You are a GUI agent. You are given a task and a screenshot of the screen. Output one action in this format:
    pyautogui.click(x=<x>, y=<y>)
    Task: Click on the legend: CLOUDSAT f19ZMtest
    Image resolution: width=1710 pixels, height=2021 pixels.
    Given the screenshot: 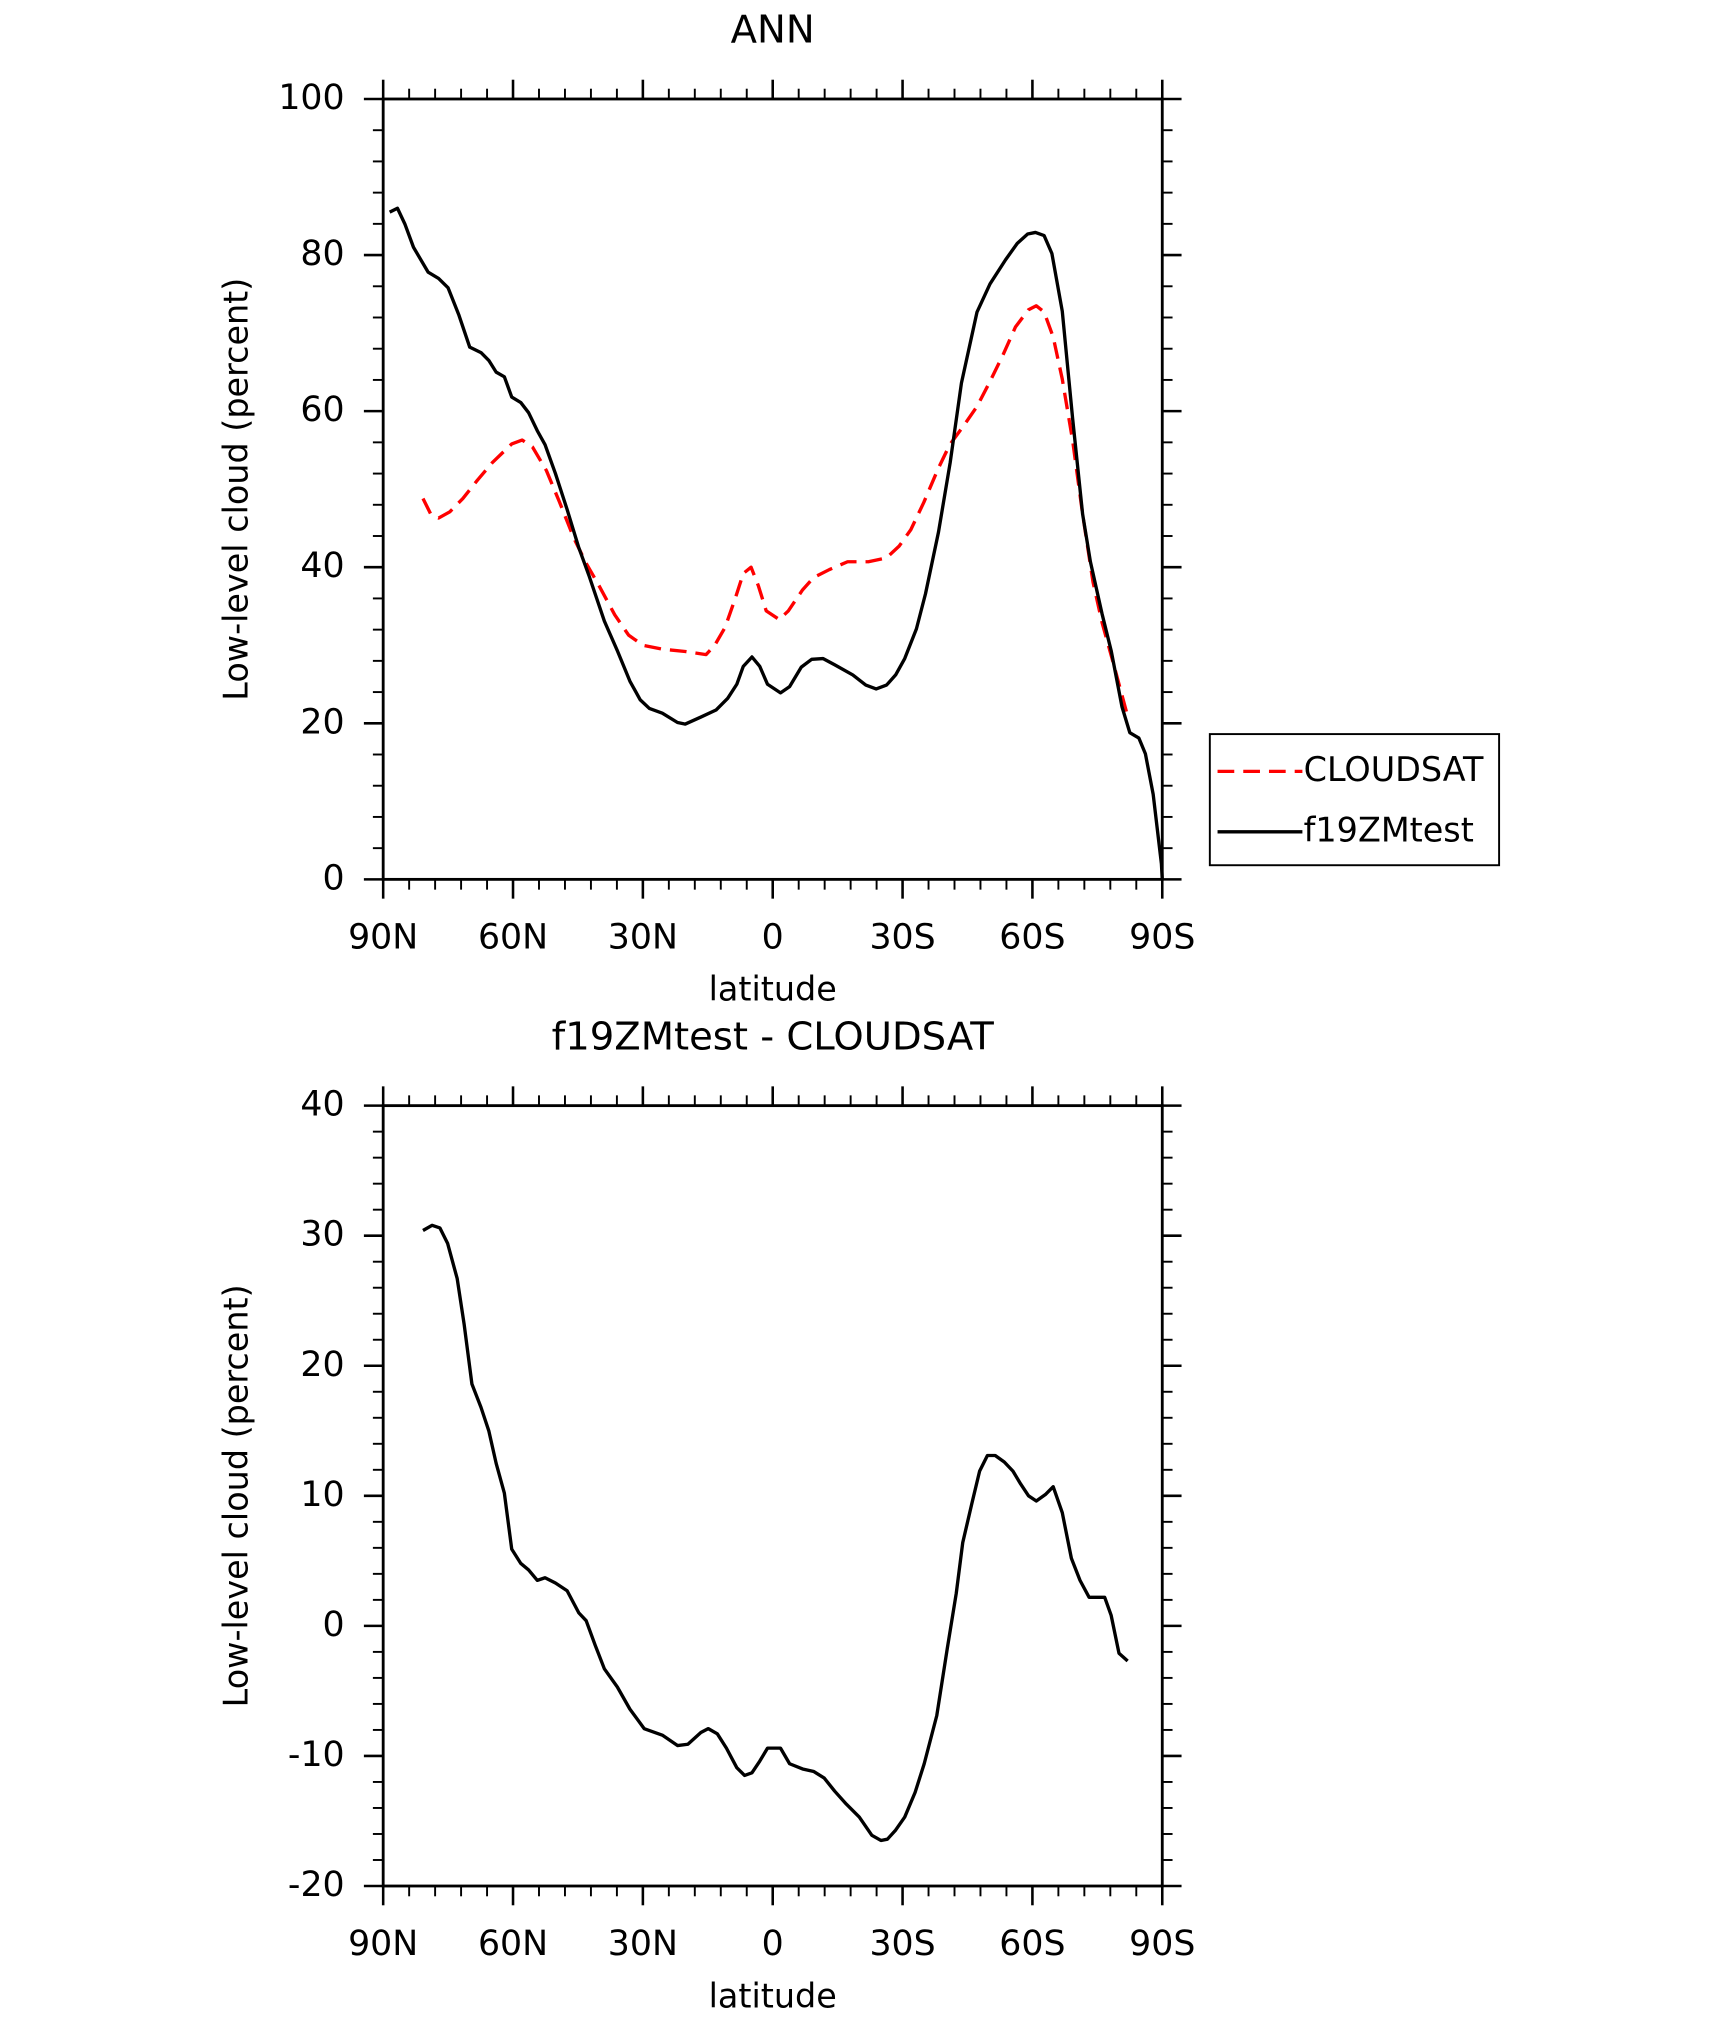 What is the action you would take?
    pyautogui.click(x=1354, y=800)
    